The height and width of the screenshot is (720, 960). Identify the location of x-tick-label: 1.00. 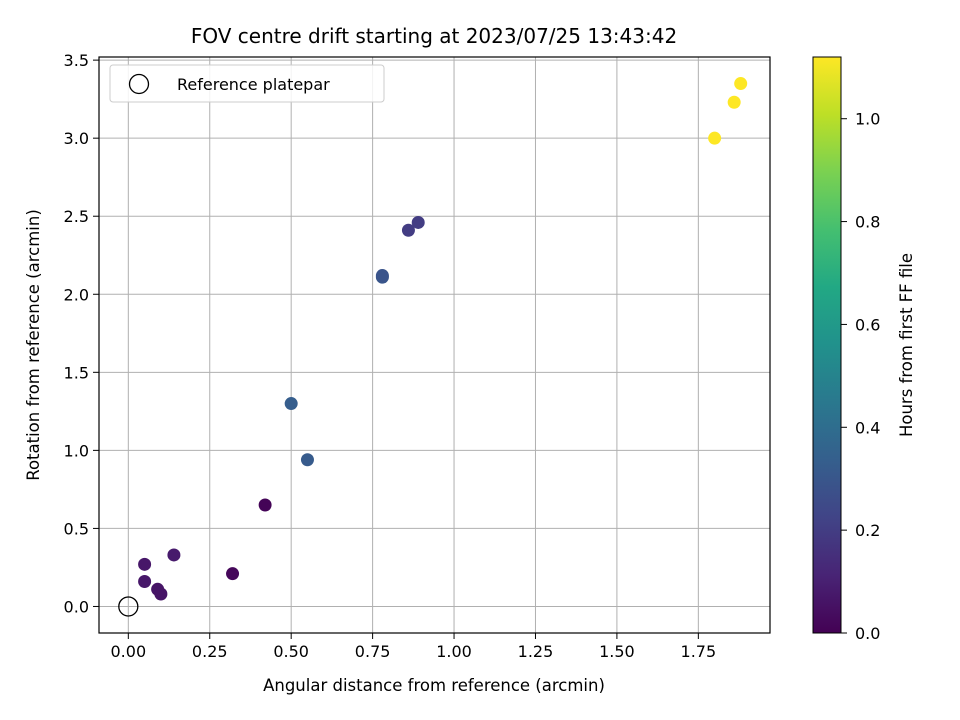
(454, 651).